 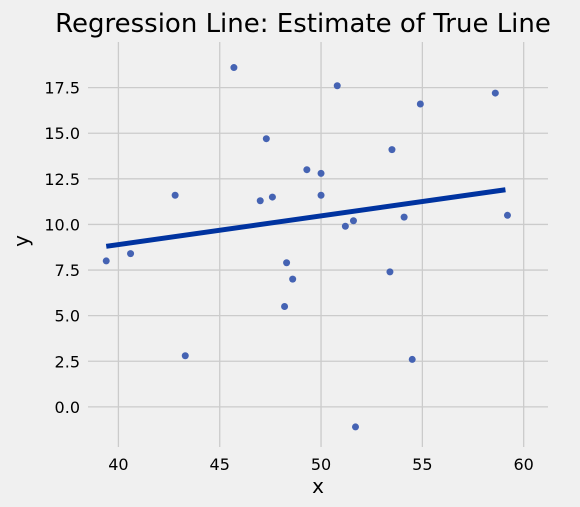 What do you see at coordinates (67, 407) in the screenshot?
I see `y-tick-label: 0.0` at bounding box center [67, 407].